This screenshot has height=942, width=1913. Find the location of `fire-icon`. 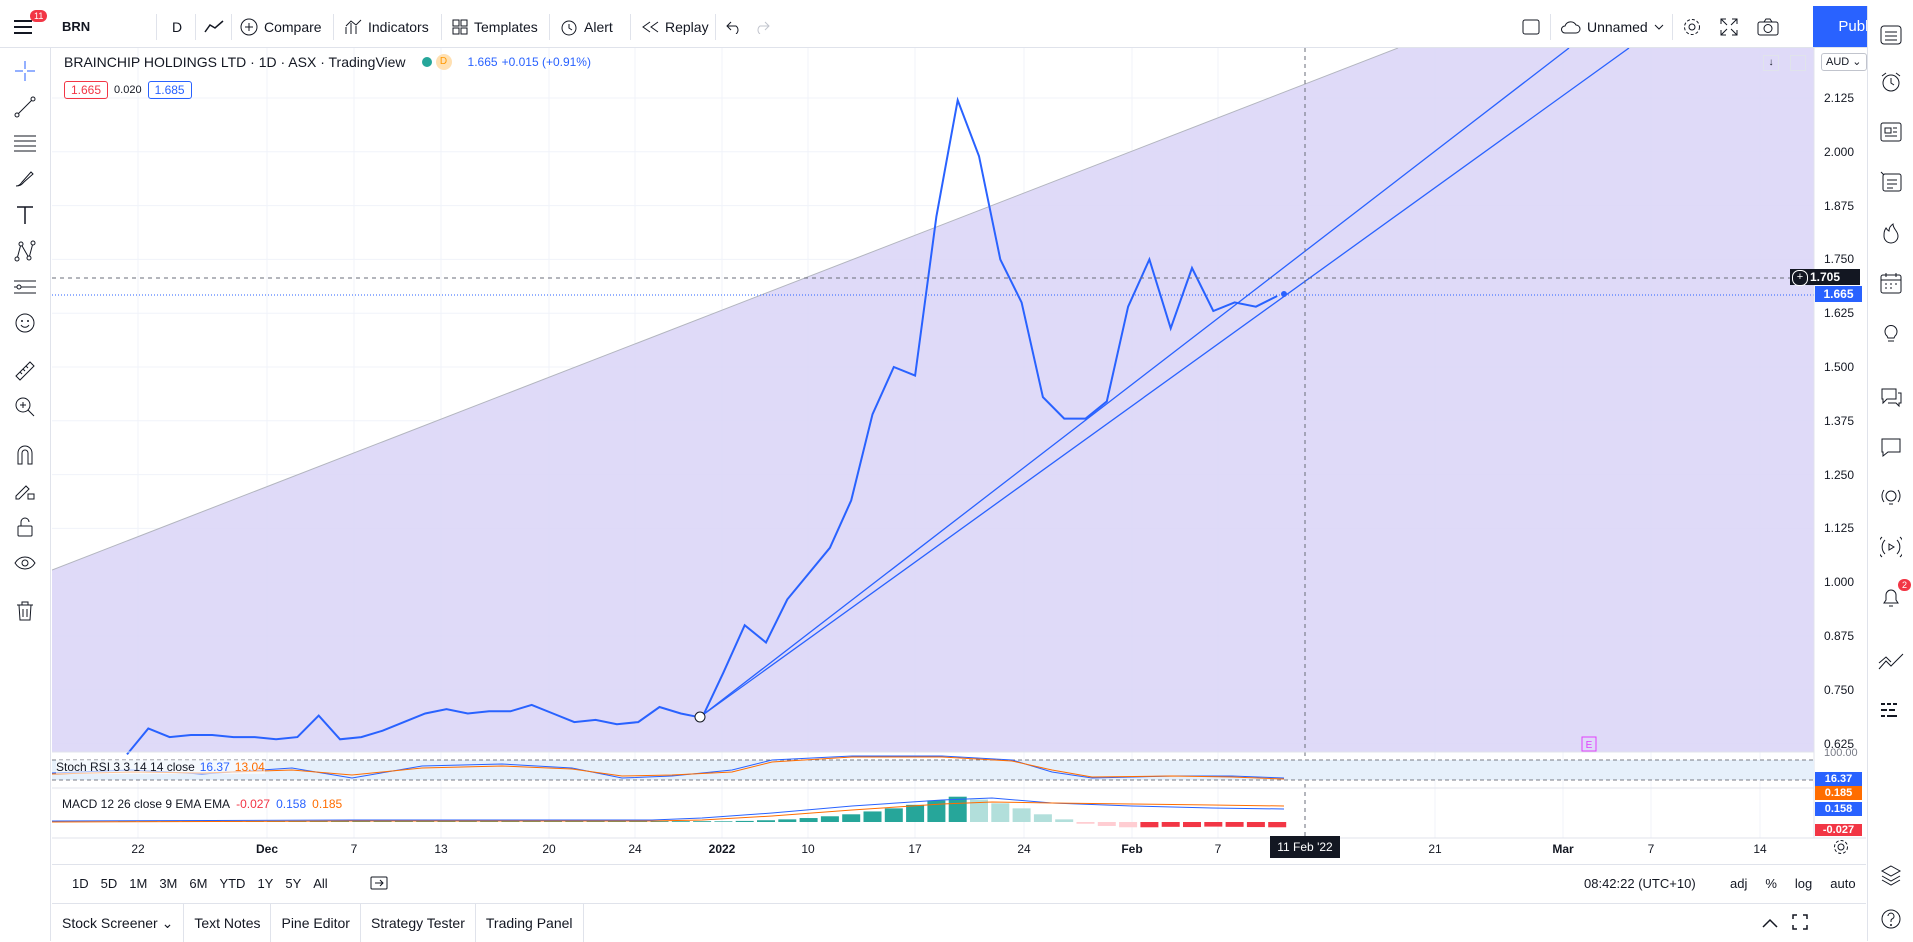

fire-icon is located at coordinates (1891, 233).